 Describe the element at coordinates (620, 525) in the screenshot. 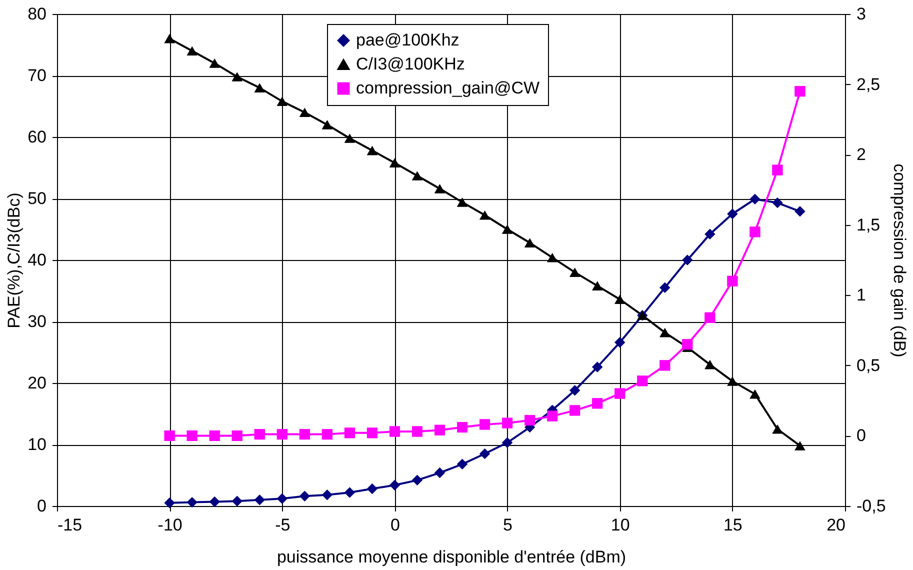

I see `x-tick-label: 10` at that location.